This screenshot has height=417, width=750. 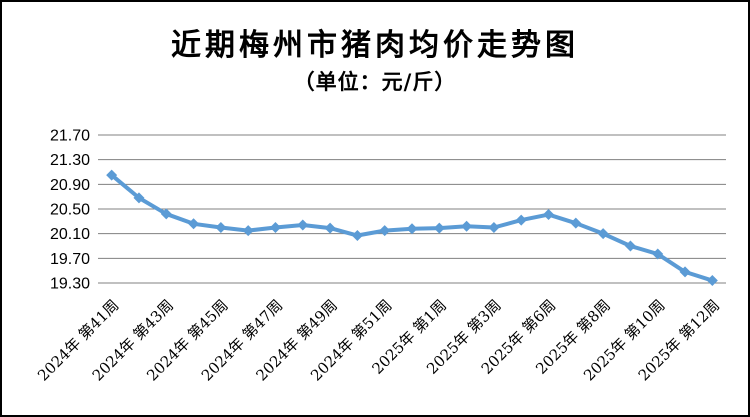 What do you see at coordinates (70, 284) in the screenshot?
I see `y-axis-tick-label: 19.30` at bounding box center [70, 284].